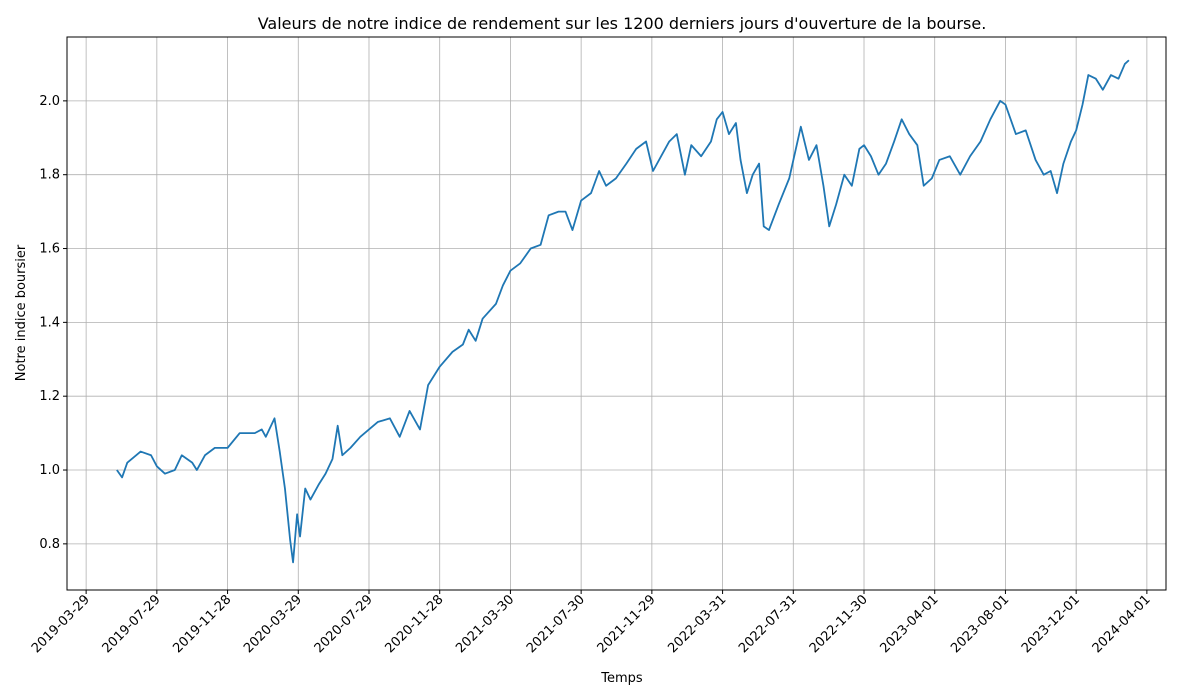 This screenshot has height=700, width=1200. Describe the element at coordinates (344, 624) in the screenshot. I see `x-tick-label: 2020-07-29` at that location.